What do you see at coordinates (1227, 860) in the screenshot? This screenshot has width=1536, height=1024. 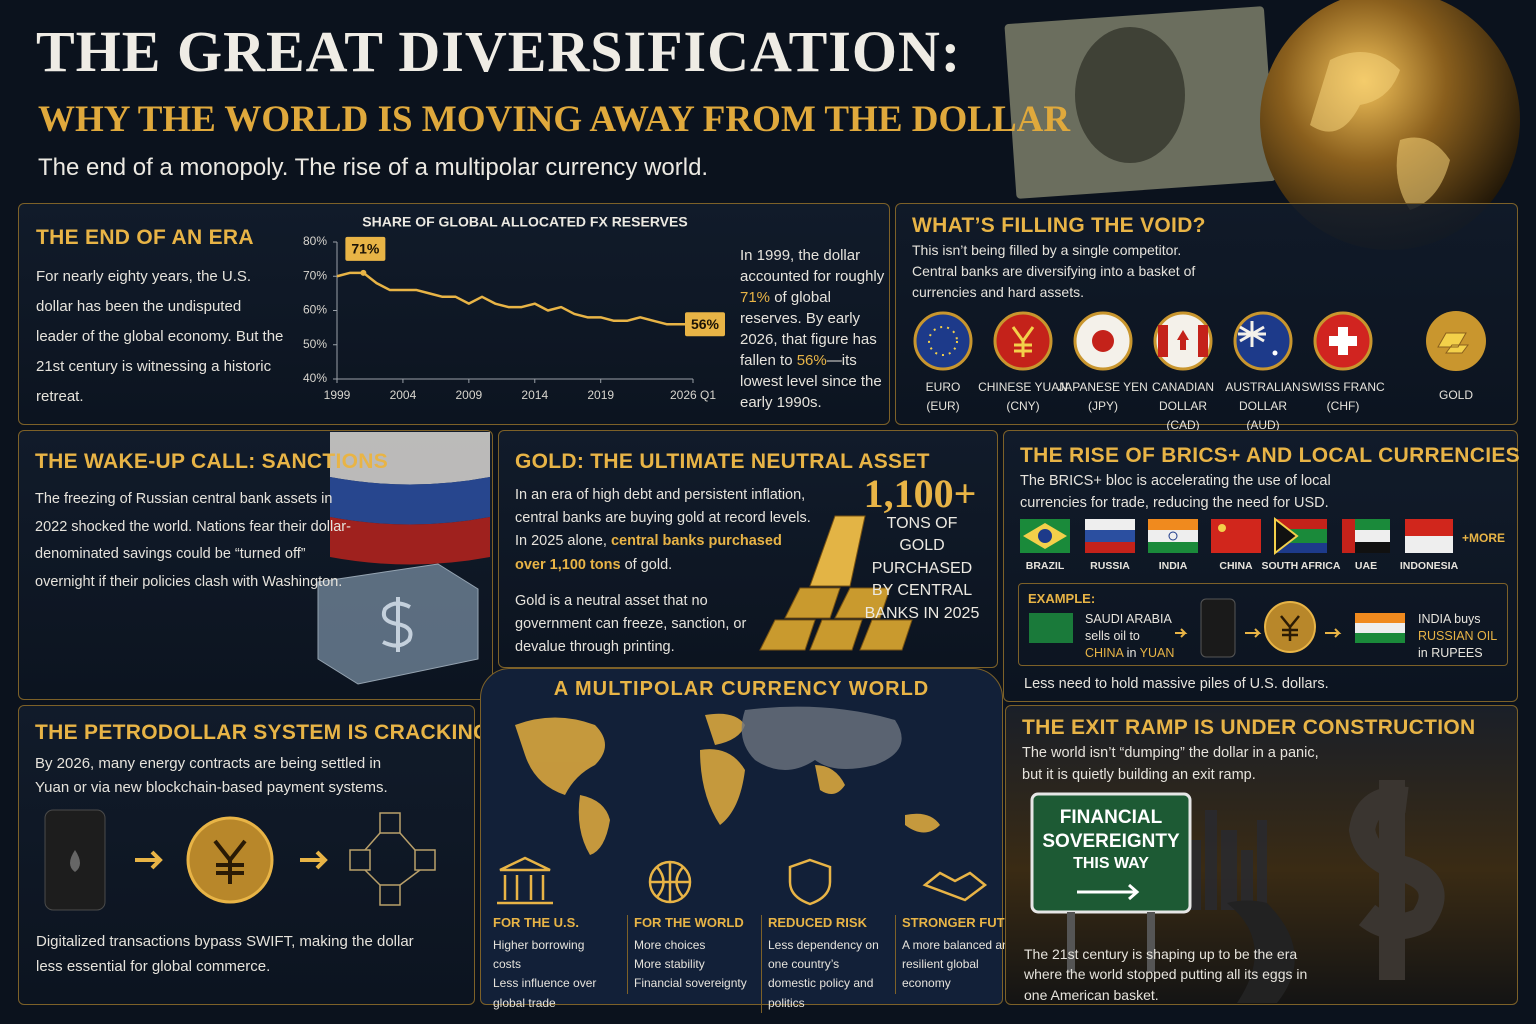 I see `skyline` at bounding box center [1227, 860].